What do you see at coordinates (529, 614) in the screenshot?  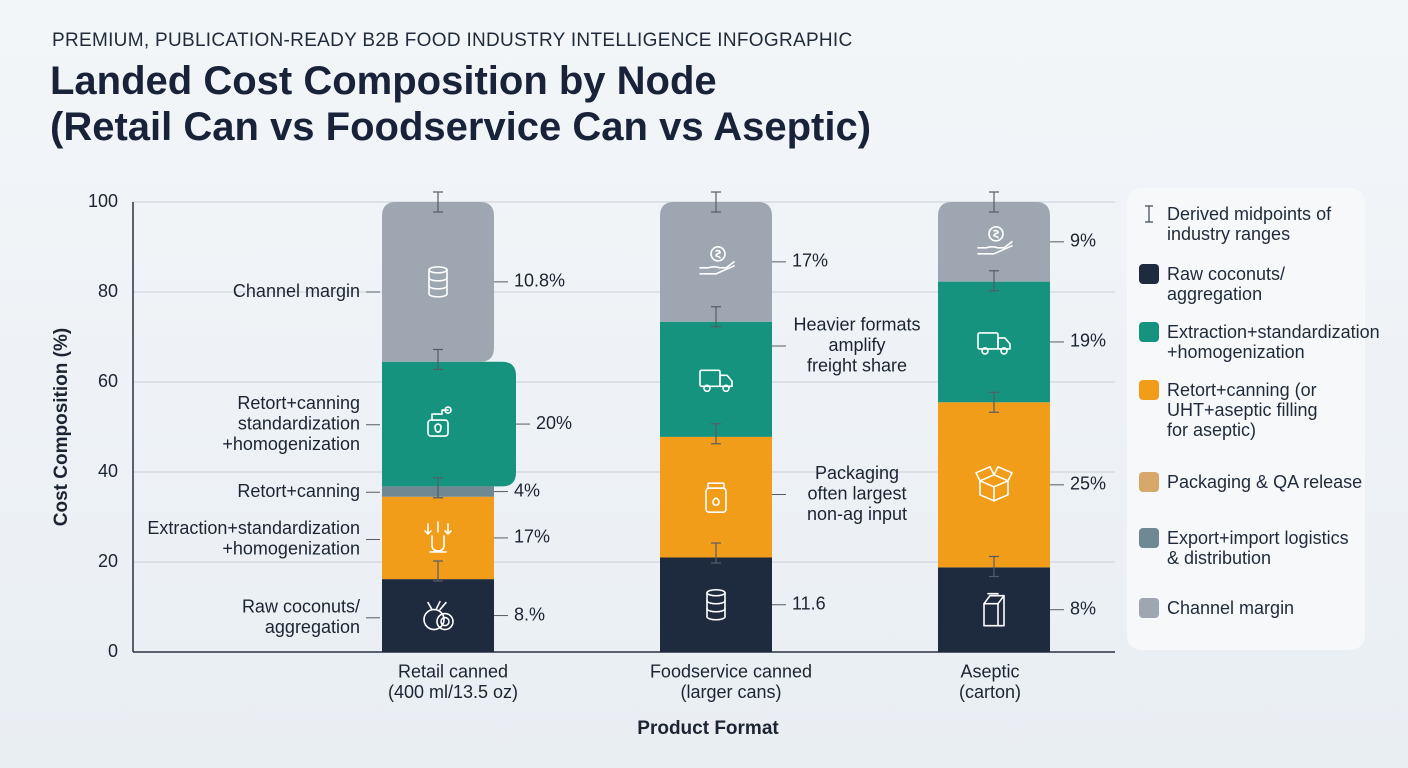 I see `segment-value-label: 8.%` at bounding box center [529, 614].